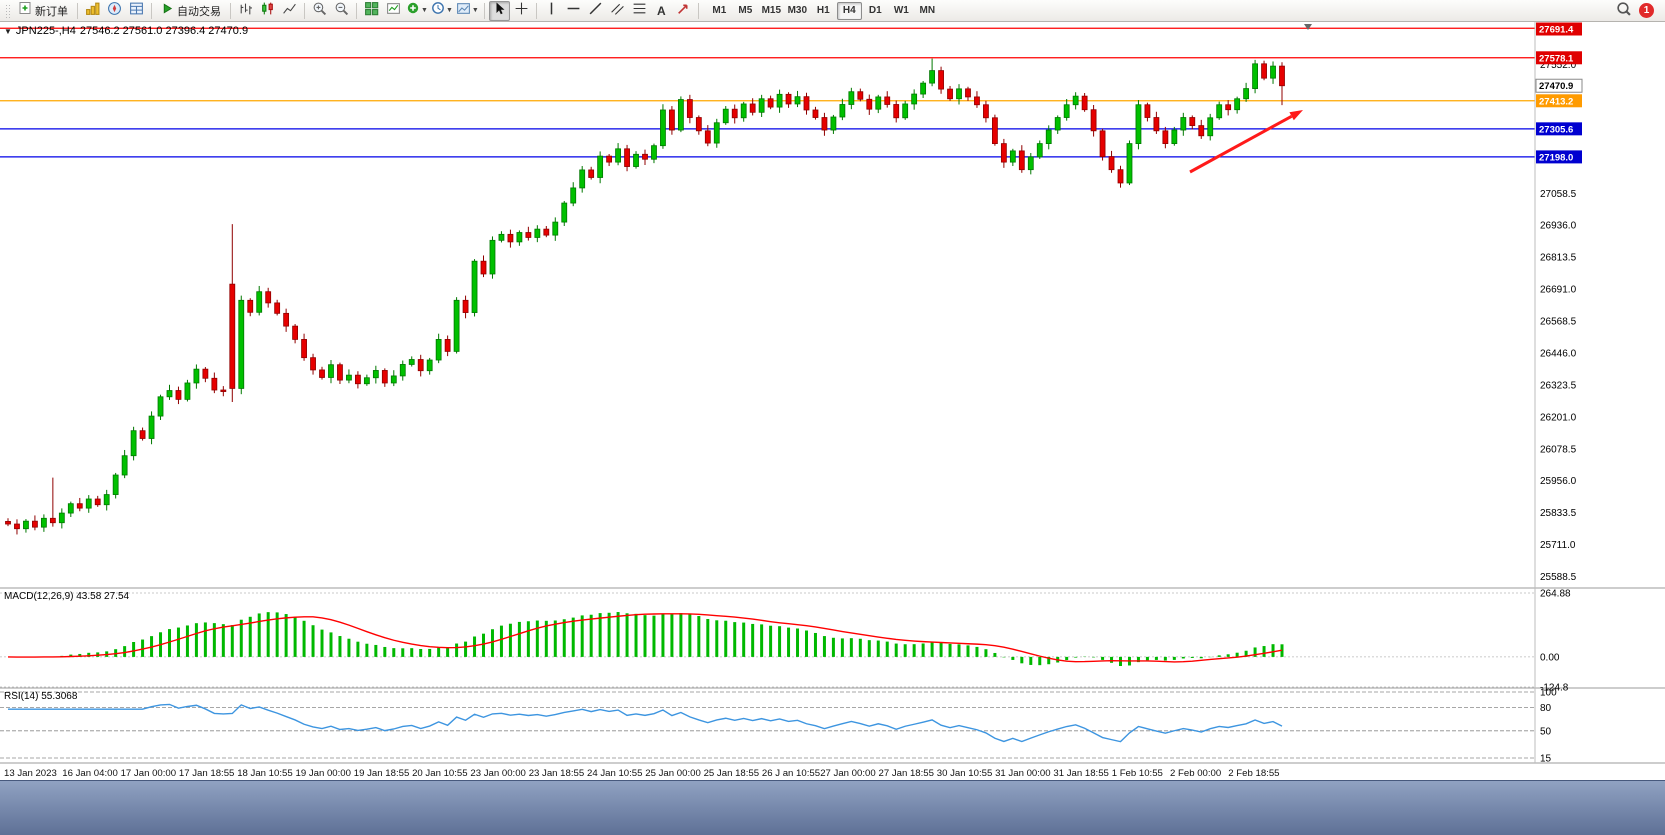  Describe the element at coordinates (43, 11) in the screenshot. I see `new-order-button: 新订单` at that location.